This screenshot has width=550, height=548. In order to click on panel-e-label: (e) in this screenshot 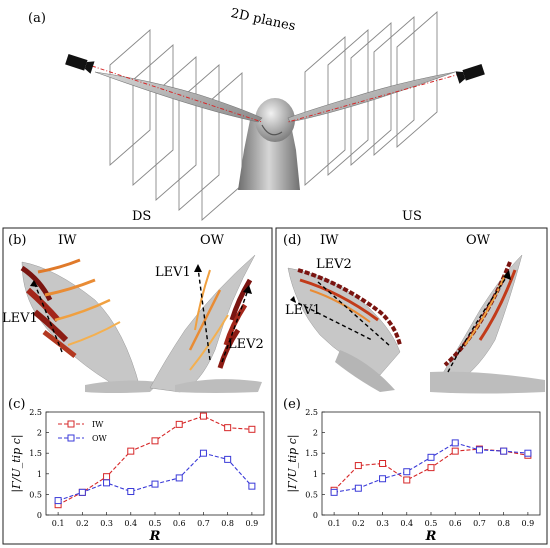, I will do `click(292, 404)`.